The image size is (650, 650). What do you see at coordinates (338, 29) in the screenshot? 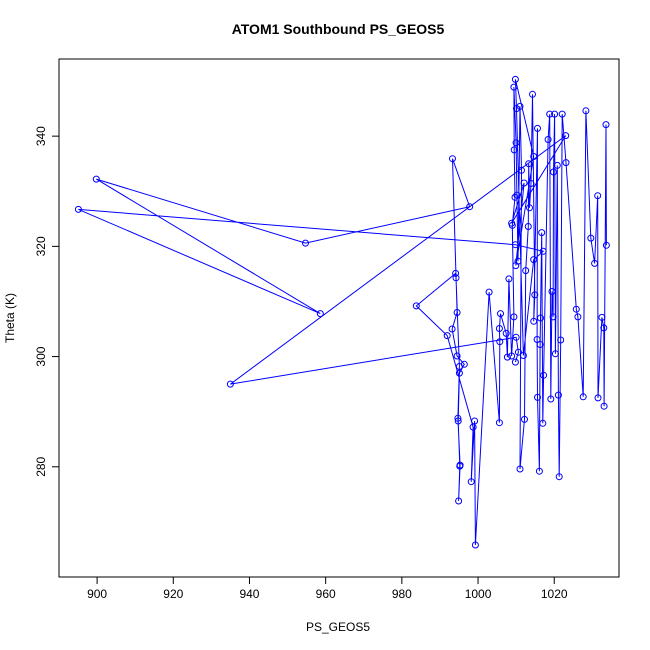
I see `chart-title: ATOM1 Southbound PS_GEOS5` at bounding box center [338, 29].